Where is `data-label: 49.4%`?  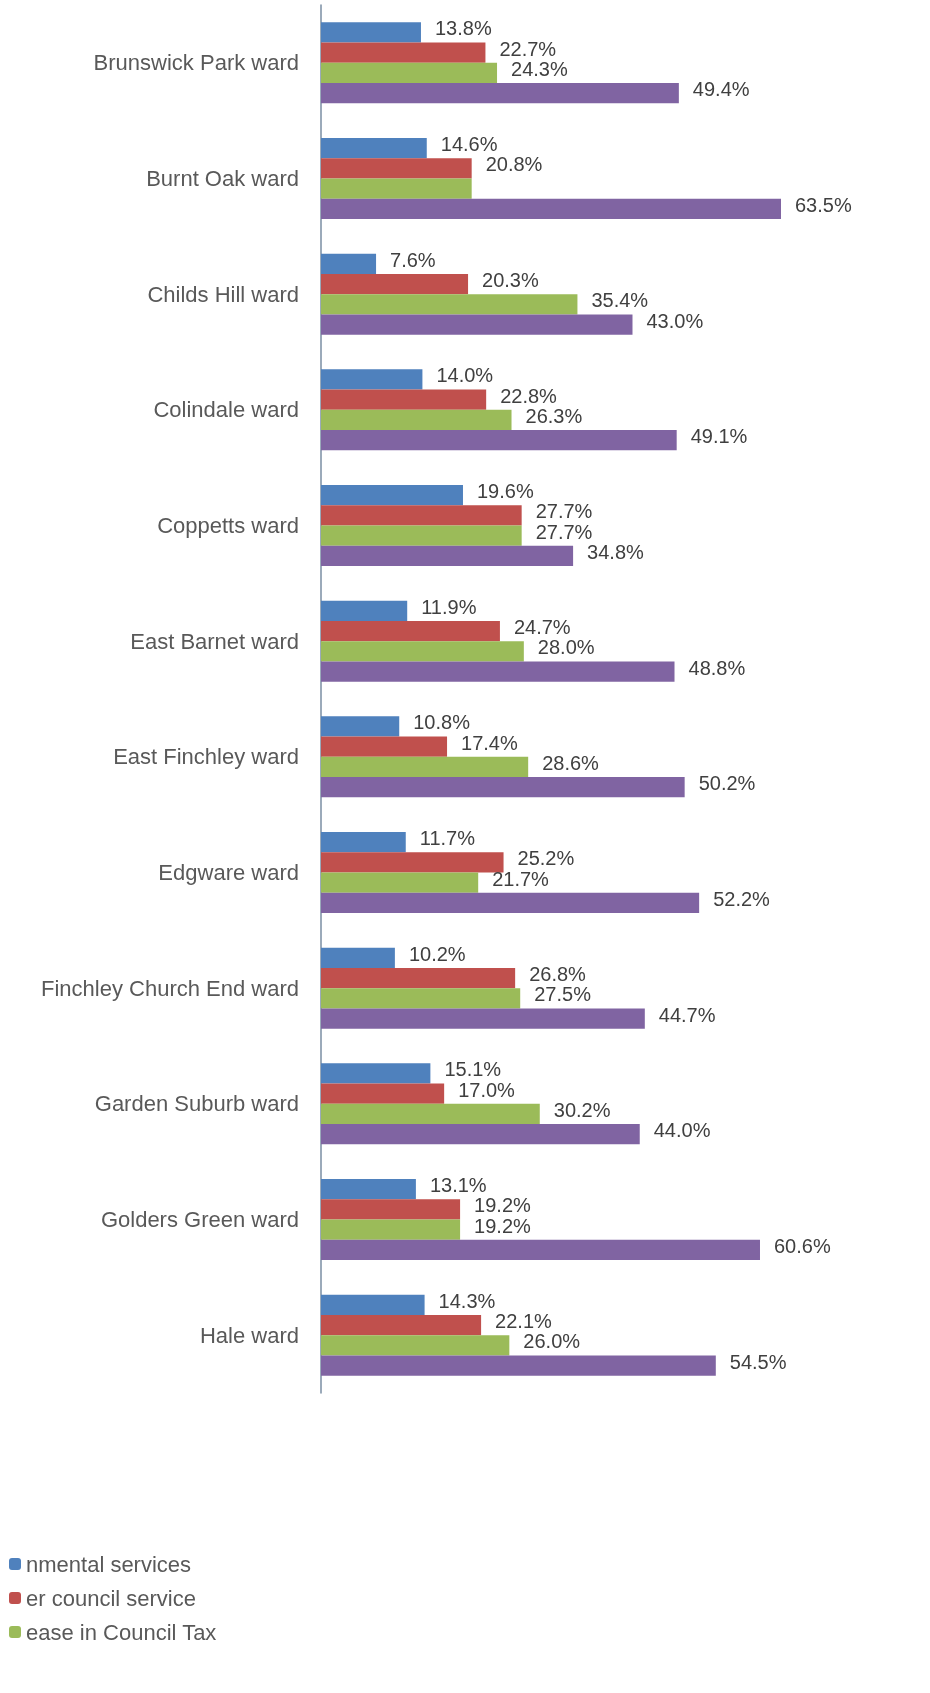
data-label: 49.4% is located at coordinates (721, 89).